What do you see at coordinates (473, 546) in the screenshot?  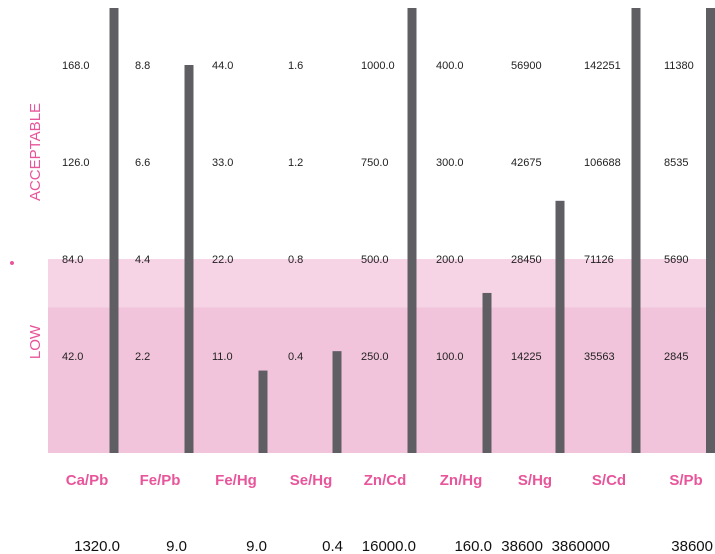 I see `value-label: 160.0` at bounding box center [473, 546].